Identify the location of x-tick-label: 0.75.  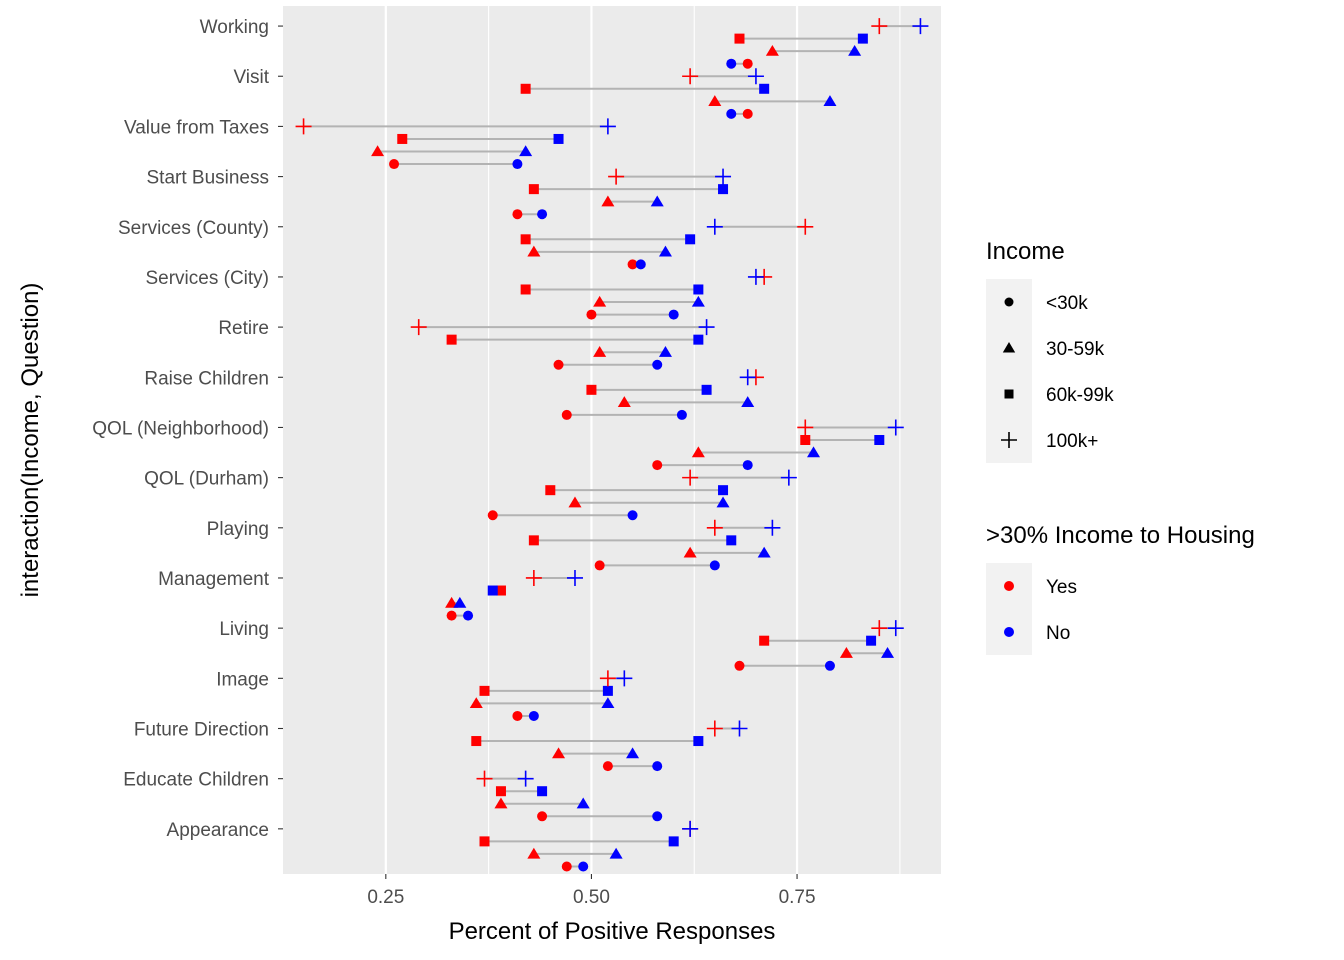
(797, 897).